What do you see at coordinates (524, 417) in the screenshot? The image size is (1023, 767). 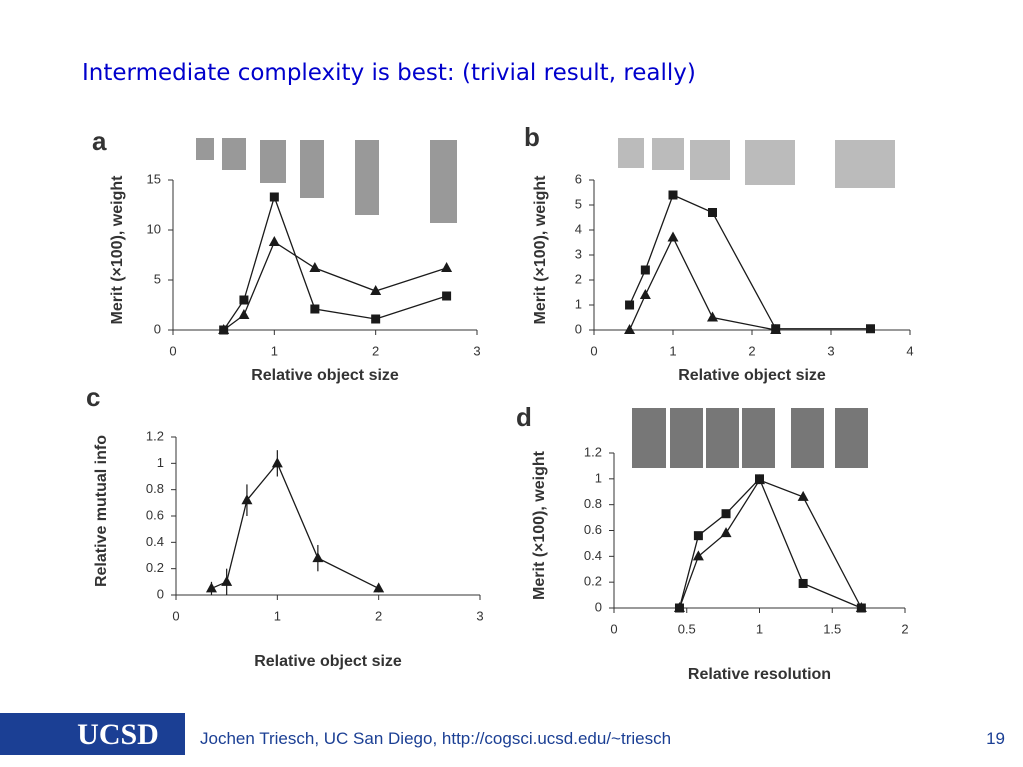 I see `panel-label: d` at bounding box center [524, 417].